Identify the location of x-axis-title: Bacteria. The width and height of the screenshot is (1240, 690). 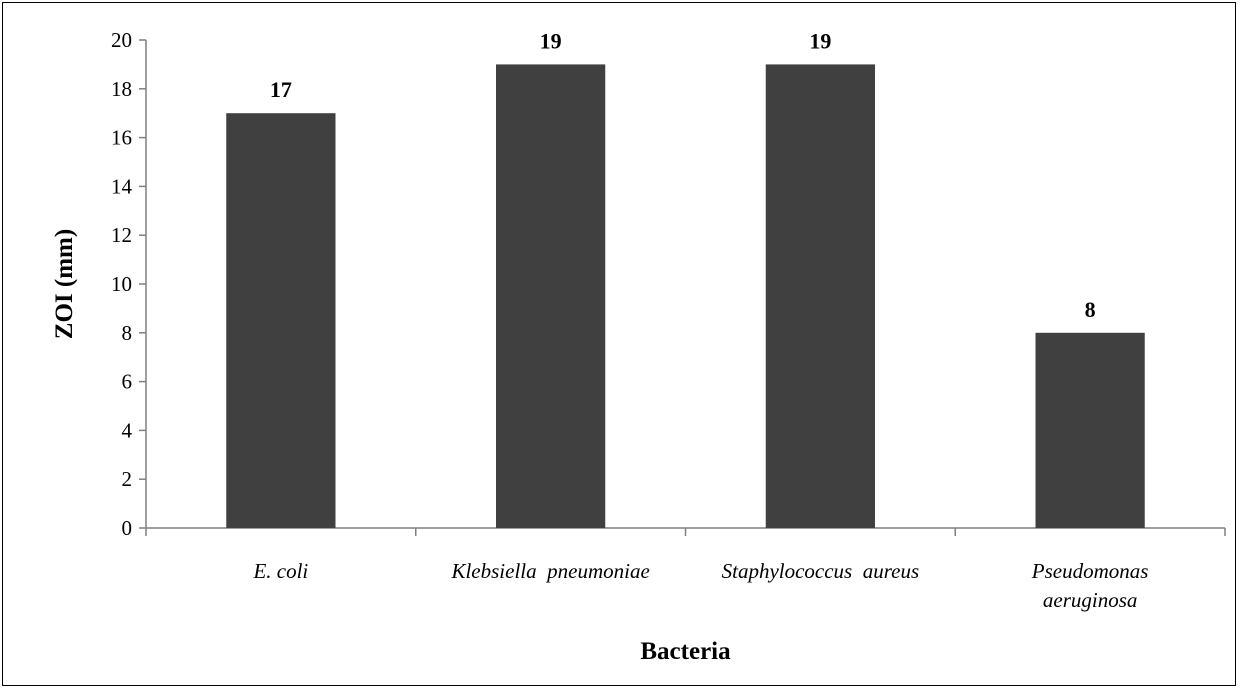
(685, 651).